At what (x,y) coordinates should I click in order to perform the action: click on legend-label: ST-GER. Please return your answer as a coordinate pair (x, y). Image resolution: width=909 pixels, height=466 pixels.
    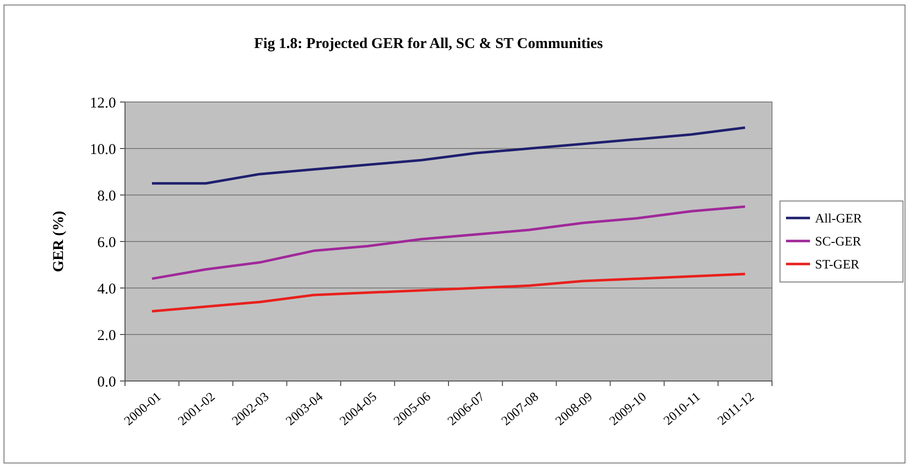
    Looking at the image, I should click on (837, 264).